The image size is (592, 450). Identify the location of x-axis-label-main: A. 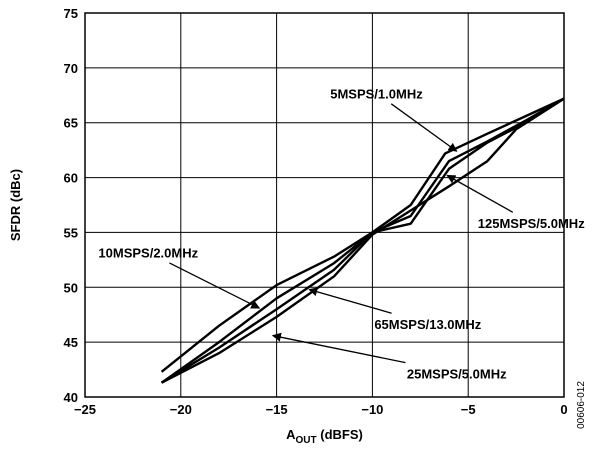
(291, 434).